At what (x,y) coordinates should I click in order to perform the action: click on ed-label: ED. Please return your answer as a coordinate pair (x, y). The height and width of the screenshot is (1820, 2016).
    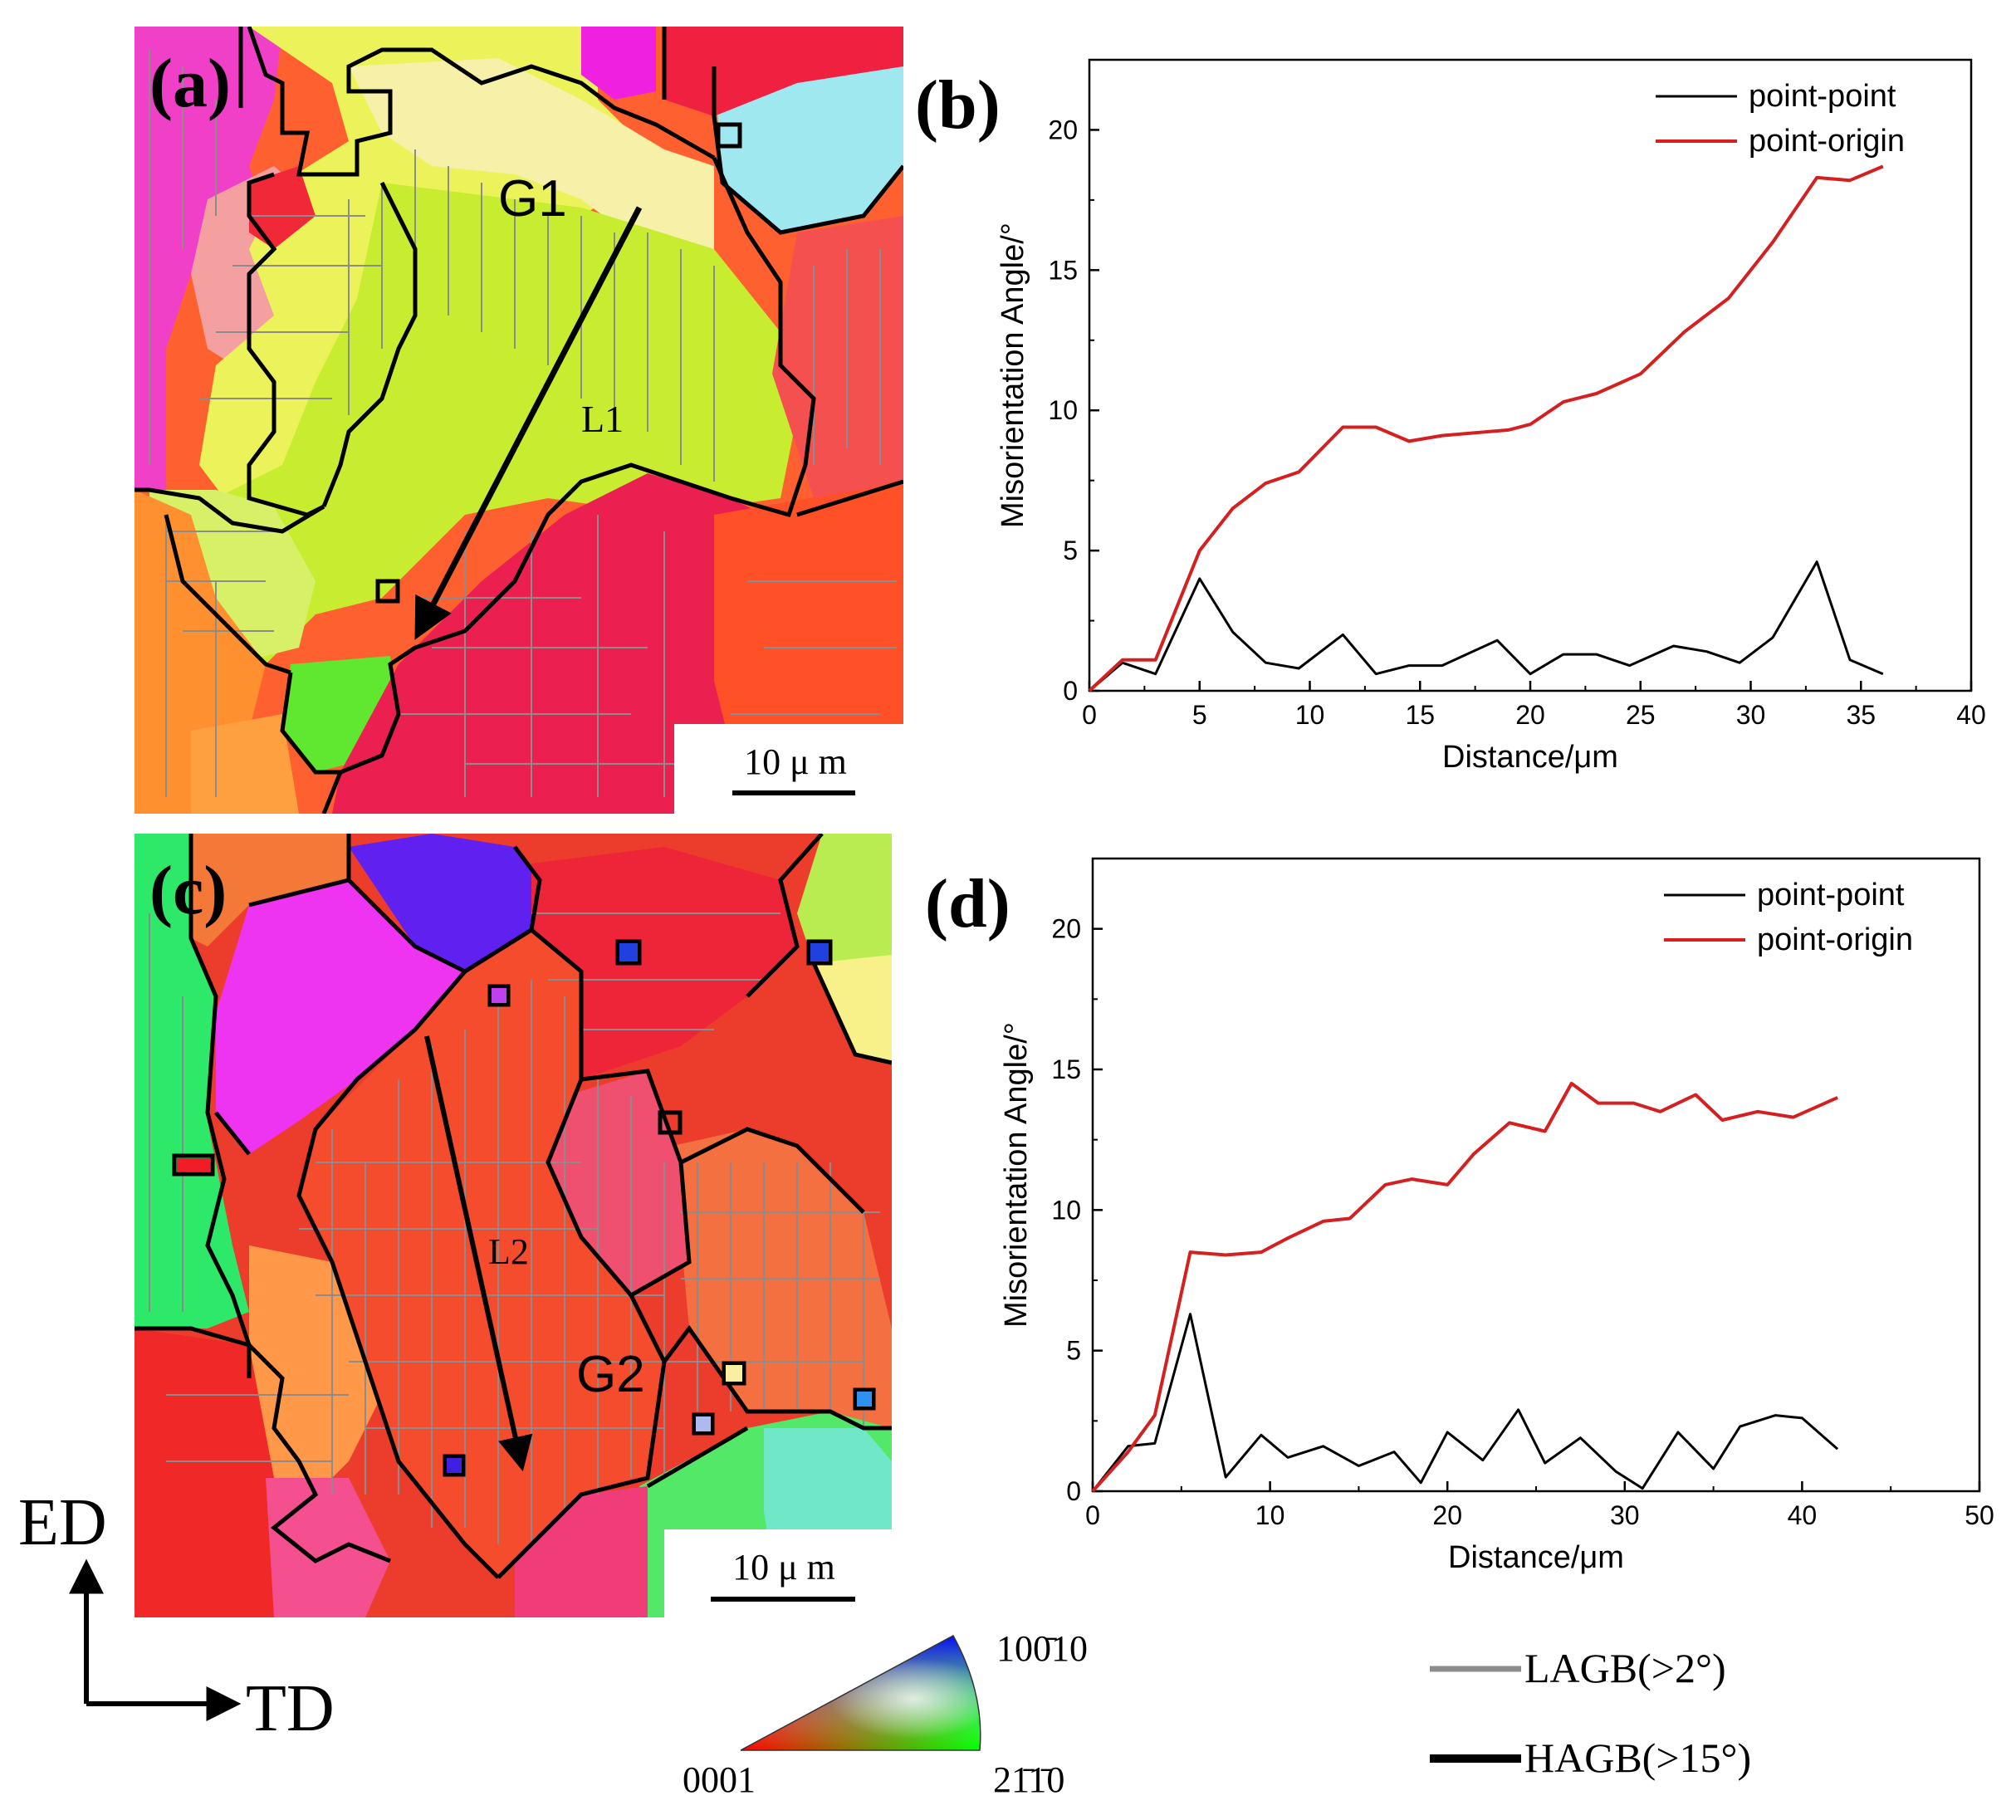
    Looking at the image, I should click on (62, 1522).